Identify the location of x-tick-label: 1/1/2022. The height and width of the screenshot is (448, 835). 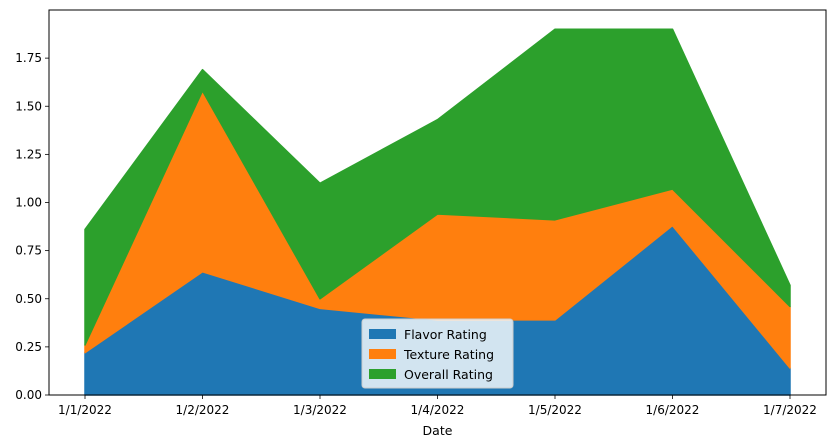
(85, 410).